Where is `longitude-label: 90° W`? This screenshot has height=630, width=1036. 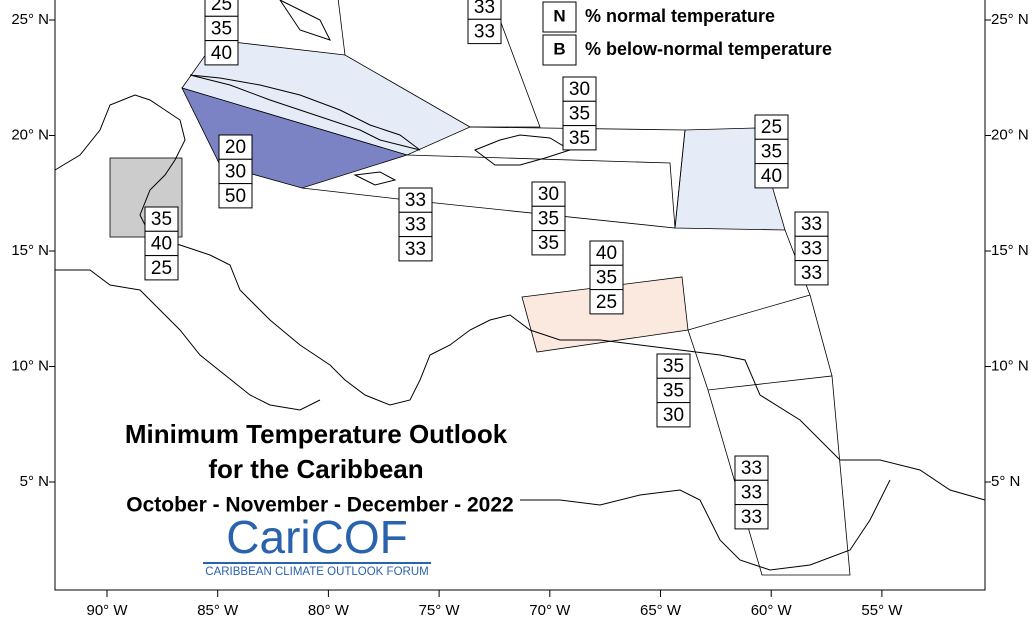 longitude-label: 90° W is located at coordinates (107, 610).